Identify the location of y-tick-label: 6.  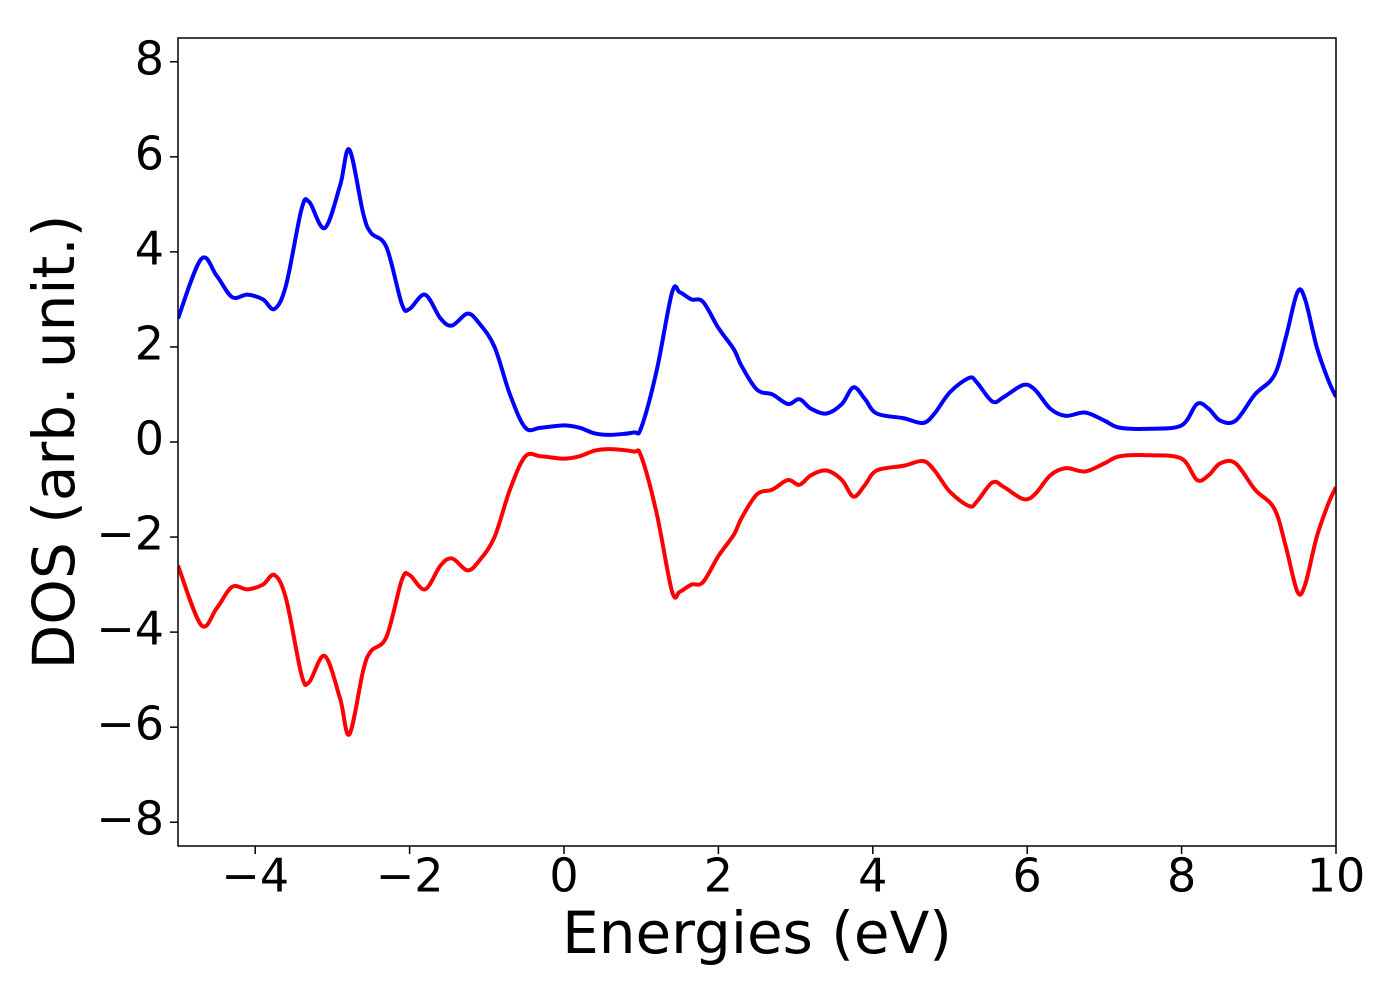
(149, 153).